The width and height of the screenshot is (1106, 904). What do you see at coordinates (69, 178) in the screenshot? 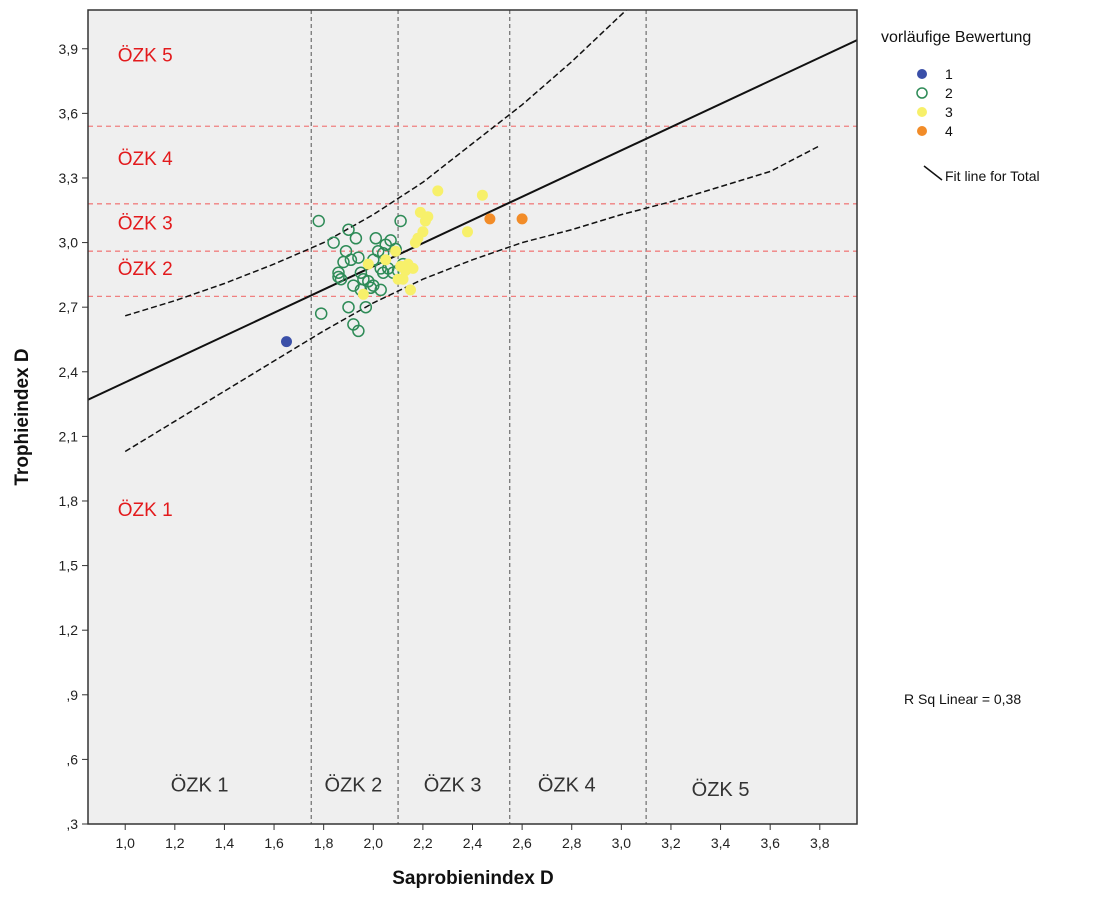
I see `y-tick-label-11: 3,3` at bounding box center [69, 178].